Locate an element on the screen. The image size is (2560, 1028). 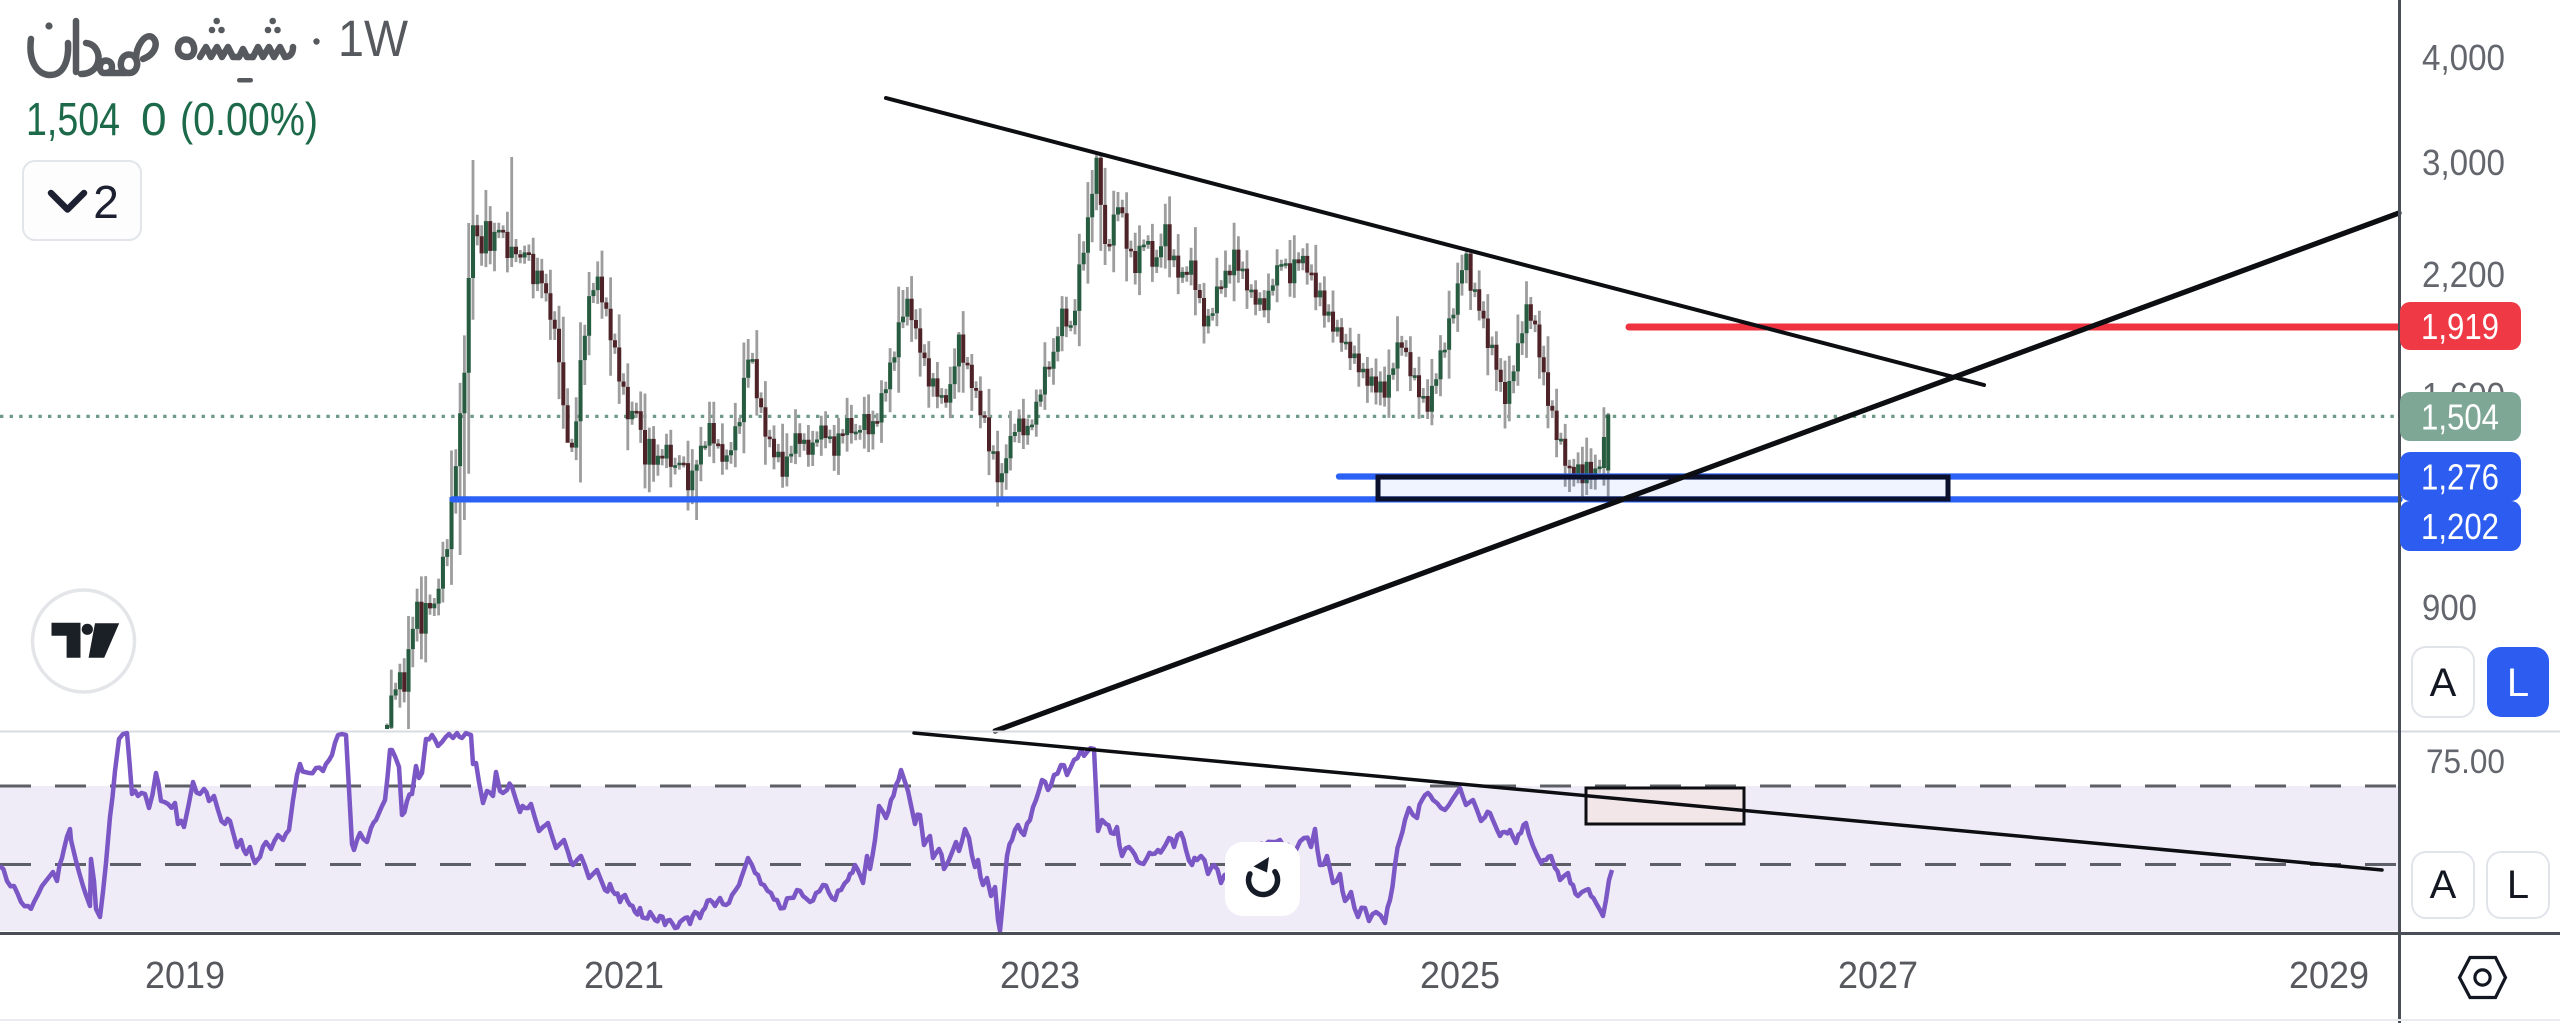
svg-text: 2029 is located at coordinates (2329, 976).